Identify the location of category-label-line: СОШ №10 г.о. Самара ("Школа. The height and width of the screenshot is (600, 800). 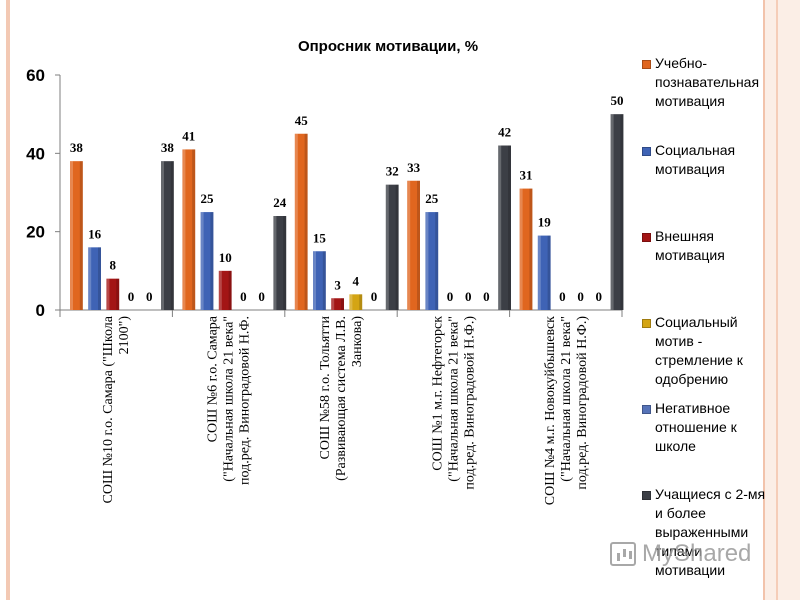
(108, 409).